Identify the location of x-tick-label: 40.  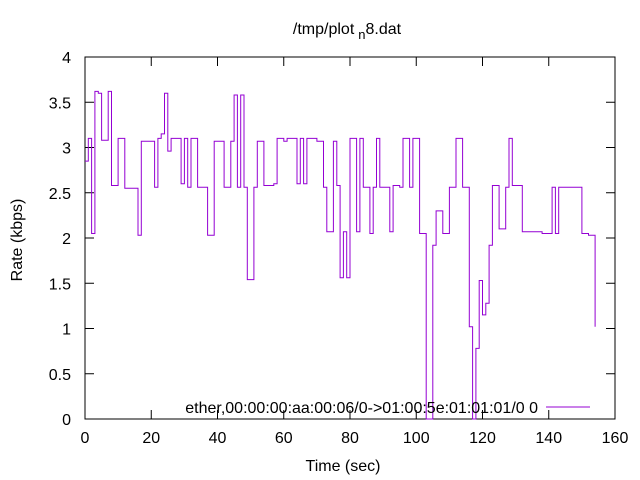
(218, 438).